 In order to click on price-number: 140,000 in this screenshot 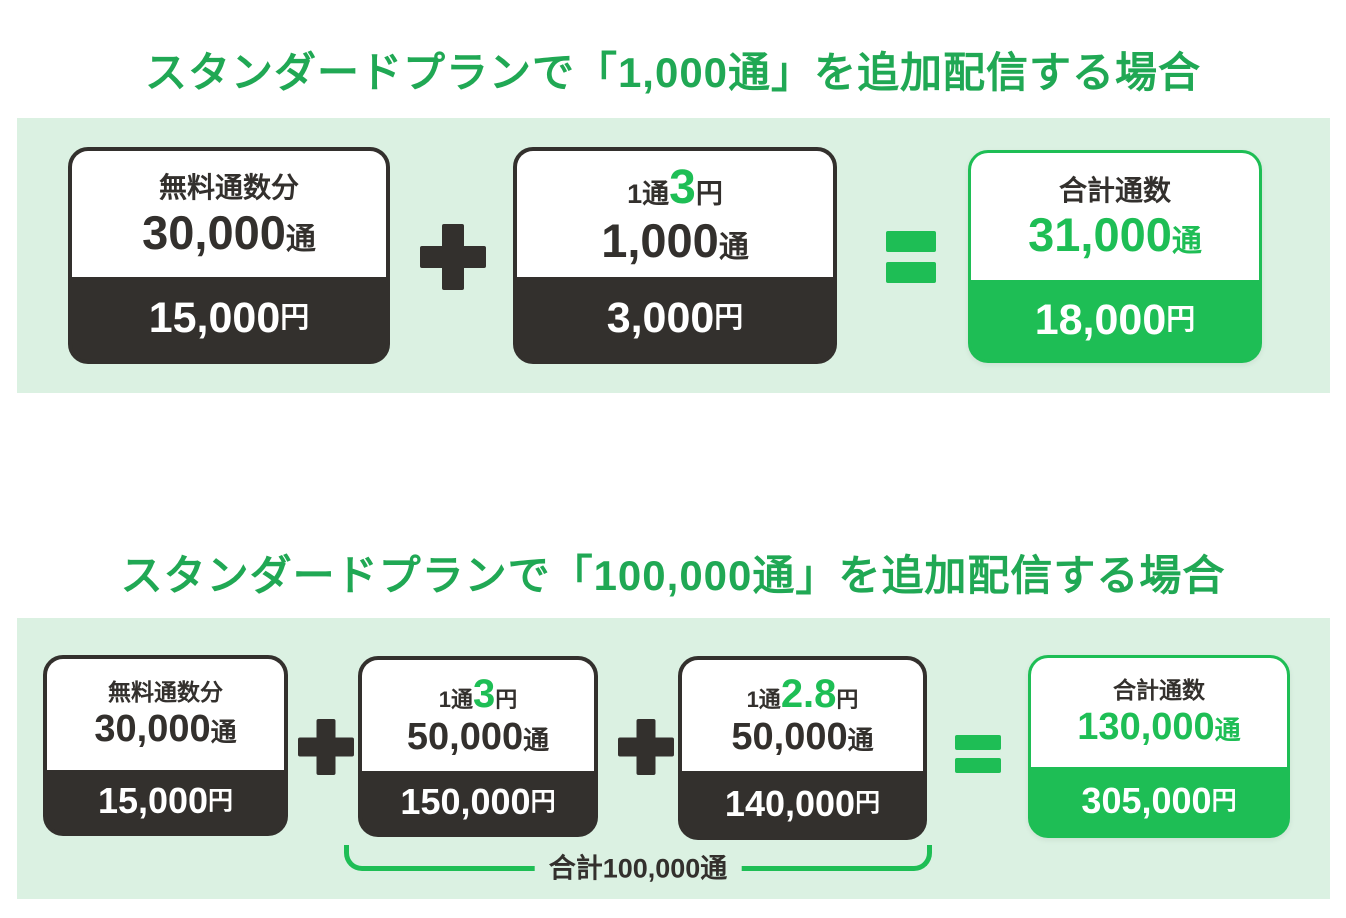, I will do `click(790, 803)`.